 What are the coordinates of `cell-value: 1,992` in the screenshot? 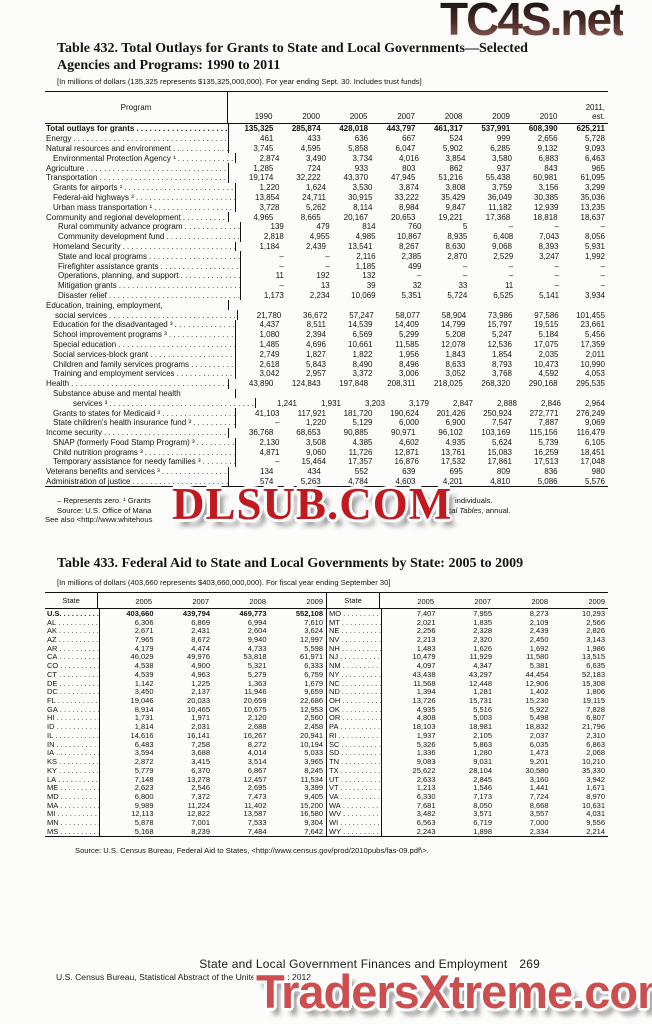 It's located at (594, 256).